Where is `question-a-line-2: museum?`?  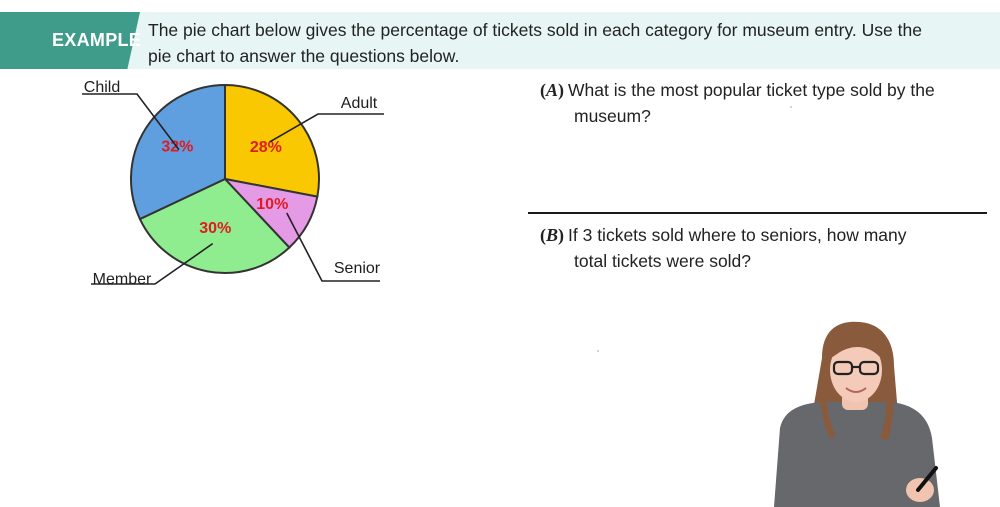 question-a-line-2: museum? is located at coordinates (612, 116).